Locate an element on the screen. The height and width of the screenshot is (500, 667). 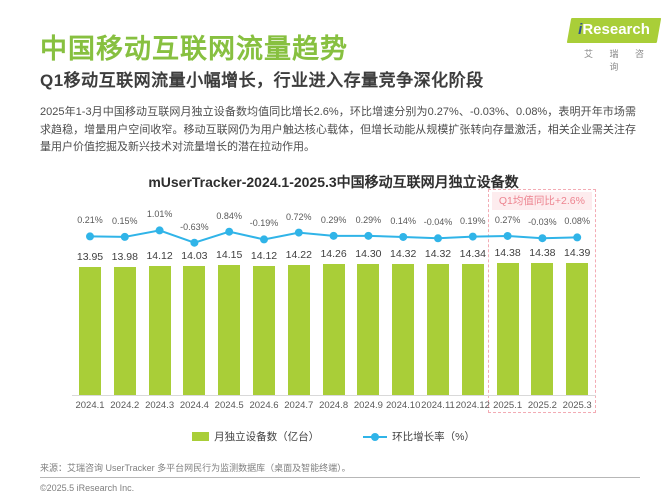
x-axis-label: 2024.7 is located at coordinates (299, 405).